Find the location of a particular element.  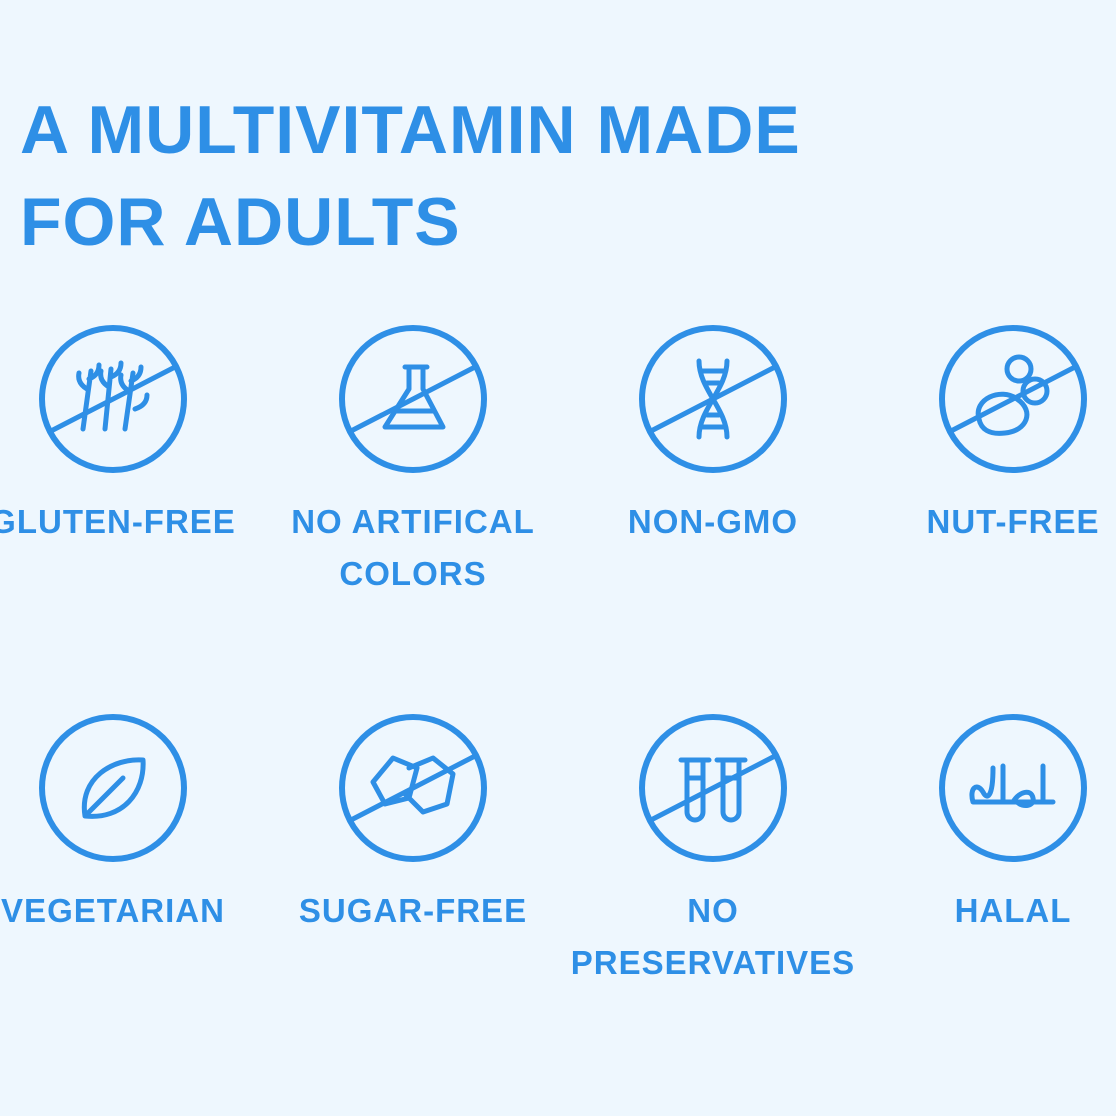

label-line: NUT-FREE is located at coordinates (1013, 521).